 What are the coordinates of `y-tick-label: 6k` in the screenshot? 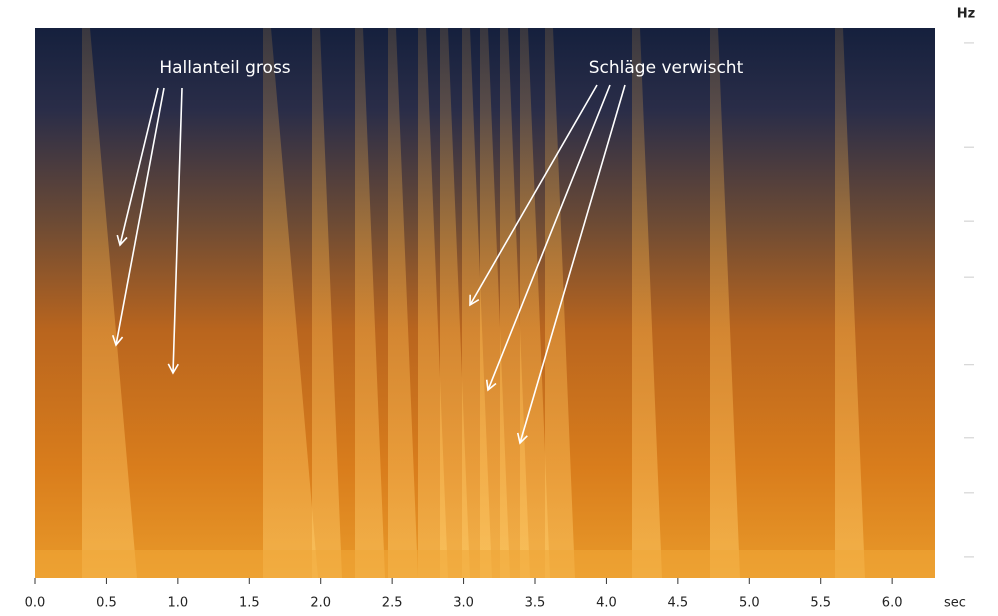 It's located at (954, 221).